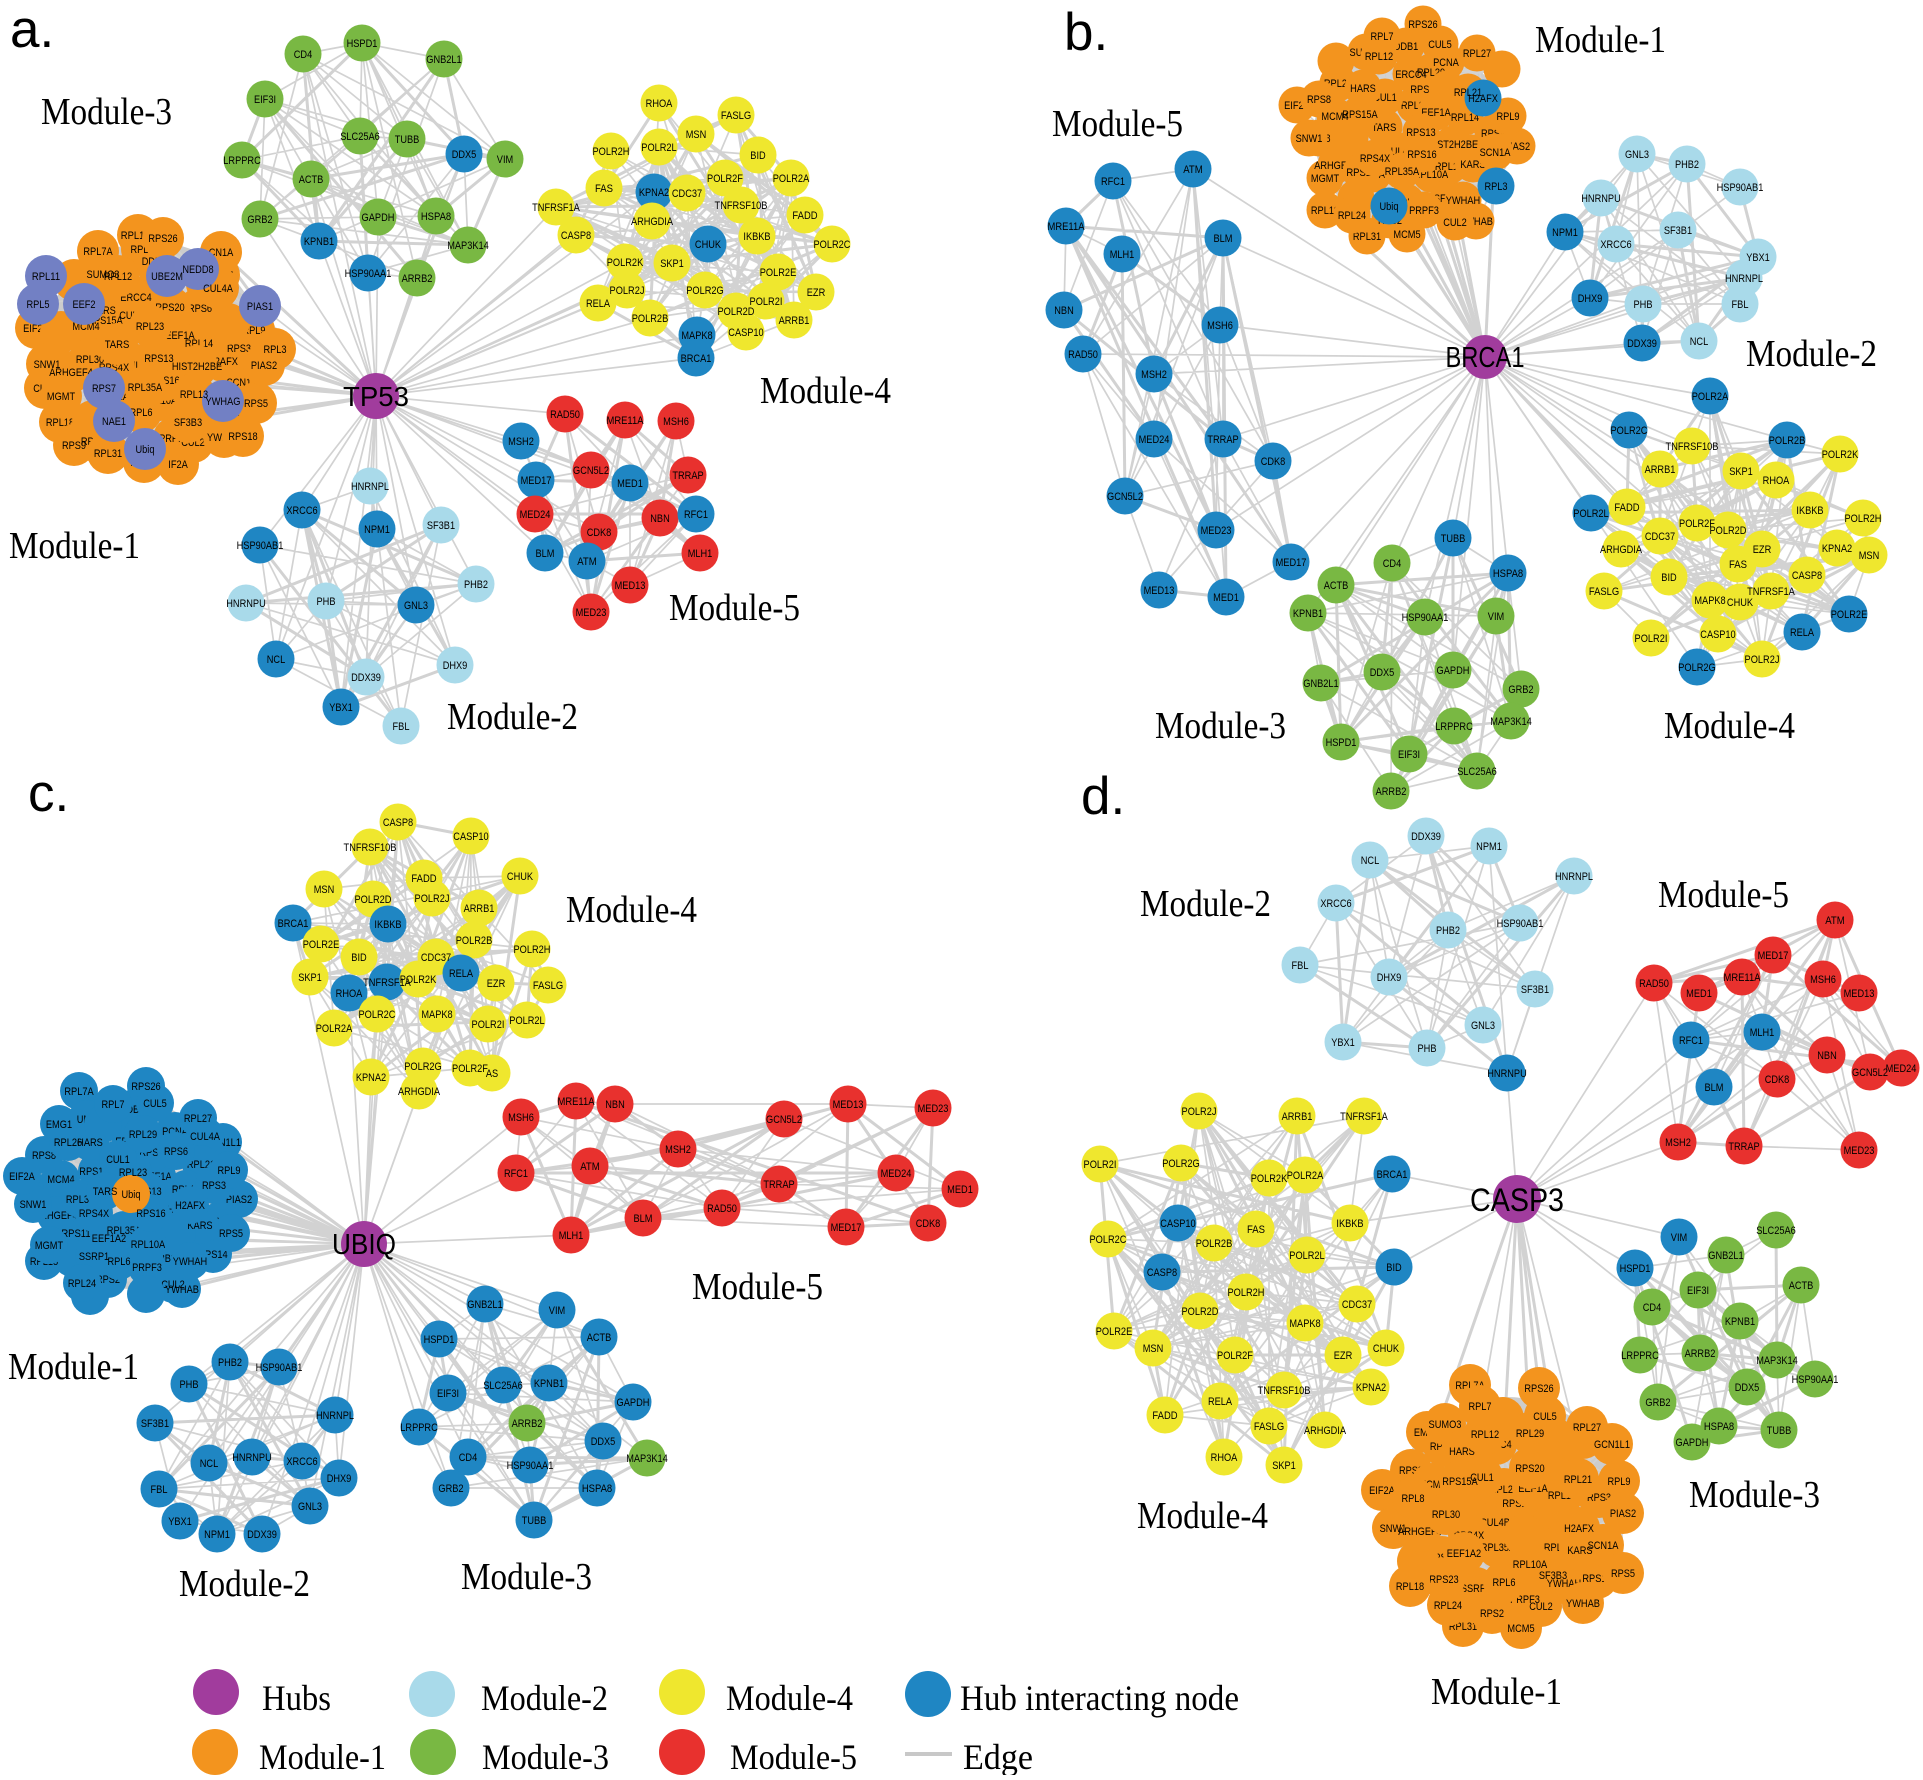 This screenshot has height=1780, width=1923. Describe the element at coordinates (443, 60) in the screenshot. I see `svg-text: GNB2L1` at that location.